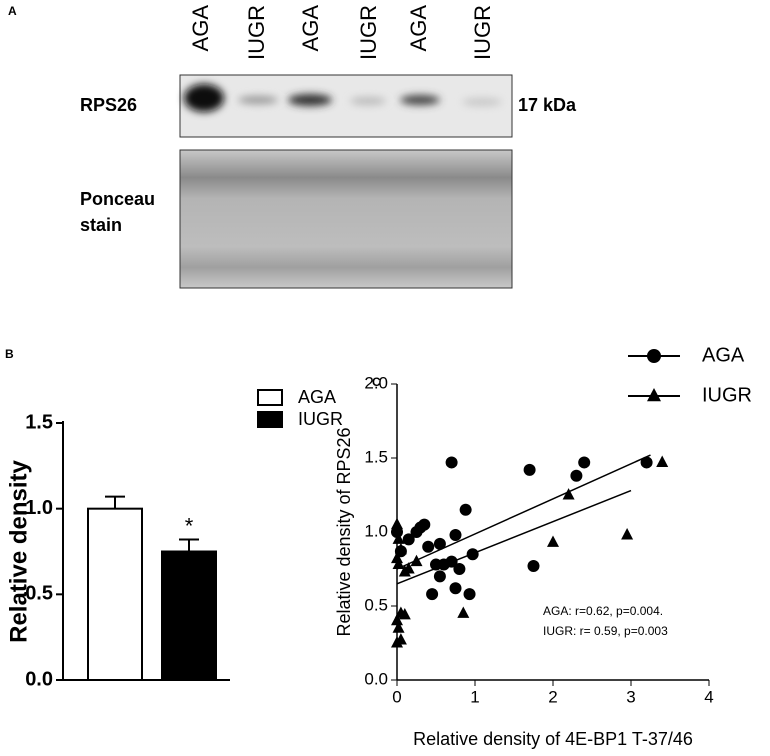  I want to click on y-axis-title: Relative density of RPS26, so click(344, 531).